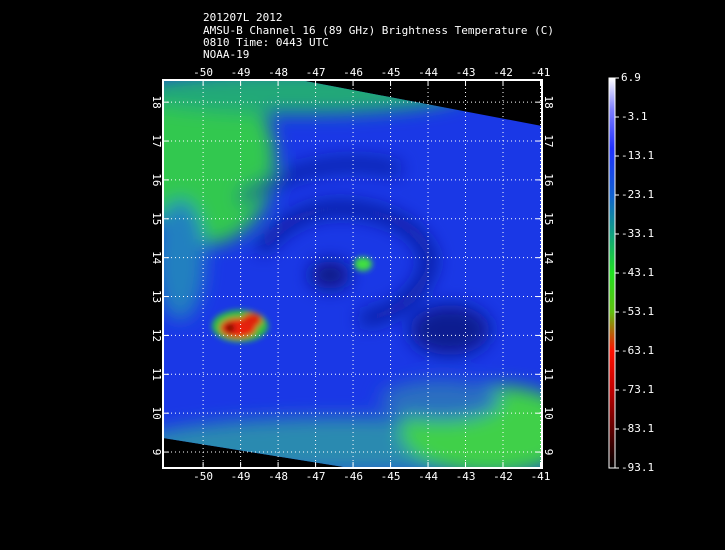  What do you see at coordinates (634, 116) in the screenshot?
I see `colorbar-label: -3.1` at bounding box center [634, 116].